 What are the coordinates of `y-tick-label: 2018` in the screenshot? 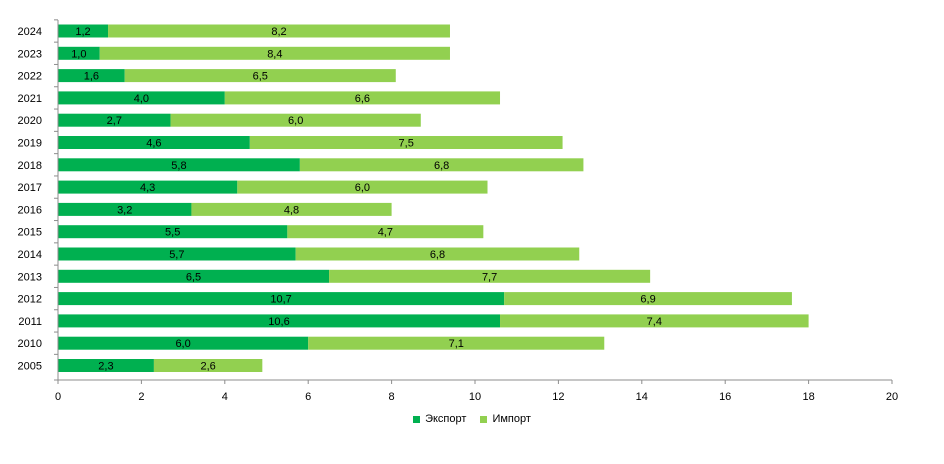 It's located at (30, 166).